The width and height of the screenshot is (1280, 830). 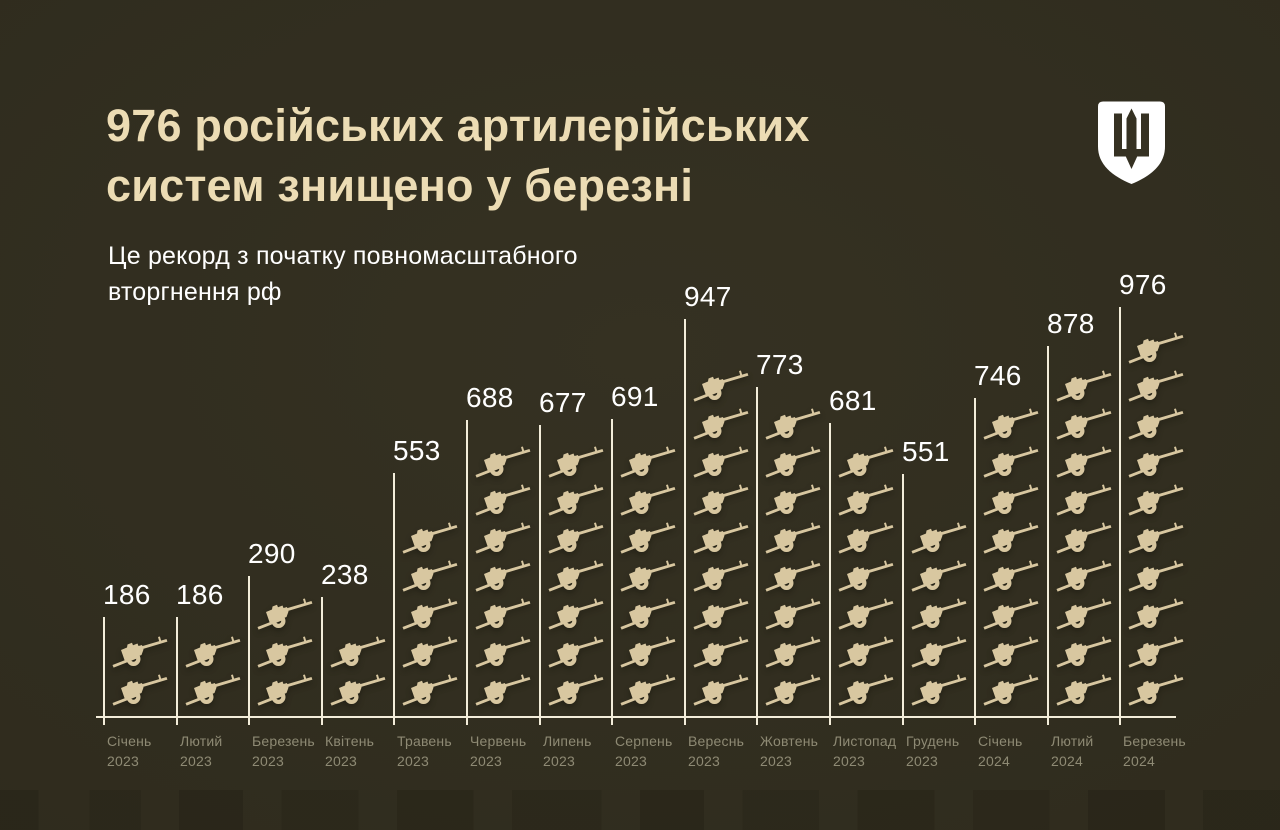 What do you see at coordinates (933, 751) in the screenshot?
I see `month-label: Грудень 2023` at bounding box center [933, 751].